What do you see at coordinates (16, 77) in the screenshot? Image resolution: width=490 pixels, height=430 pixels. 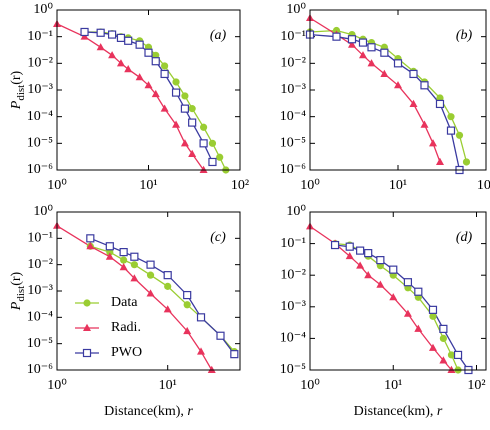 I see `y-label-rest: (r)` at bounding box center [16, 77].